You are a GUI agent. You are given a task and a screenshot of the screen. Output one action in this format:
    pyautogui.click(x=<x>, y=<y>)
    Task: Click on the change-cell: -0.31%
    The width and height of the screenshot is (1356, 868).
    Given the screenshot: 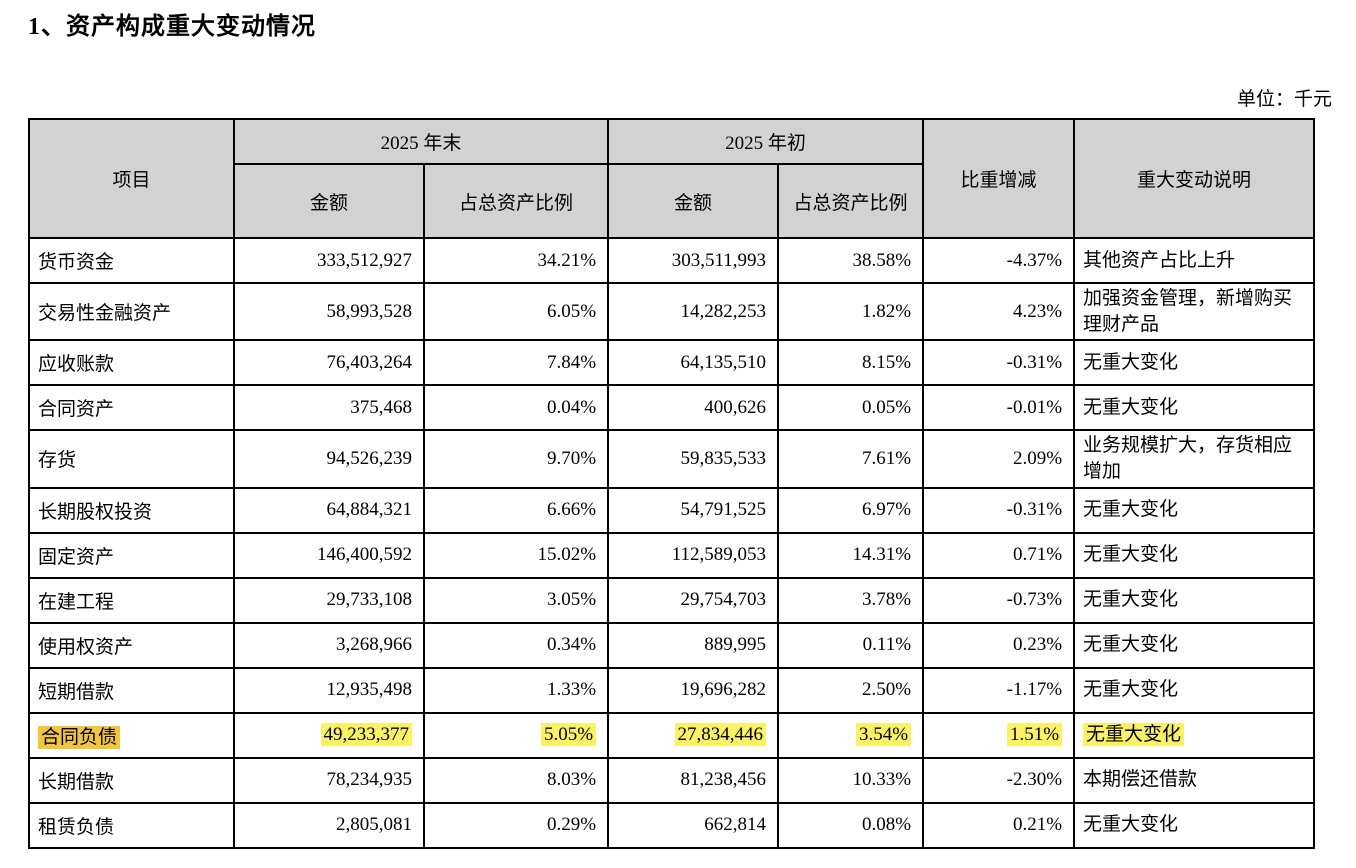 What is the action you would take?
    pyautogui.click(x=999, y=363)
    